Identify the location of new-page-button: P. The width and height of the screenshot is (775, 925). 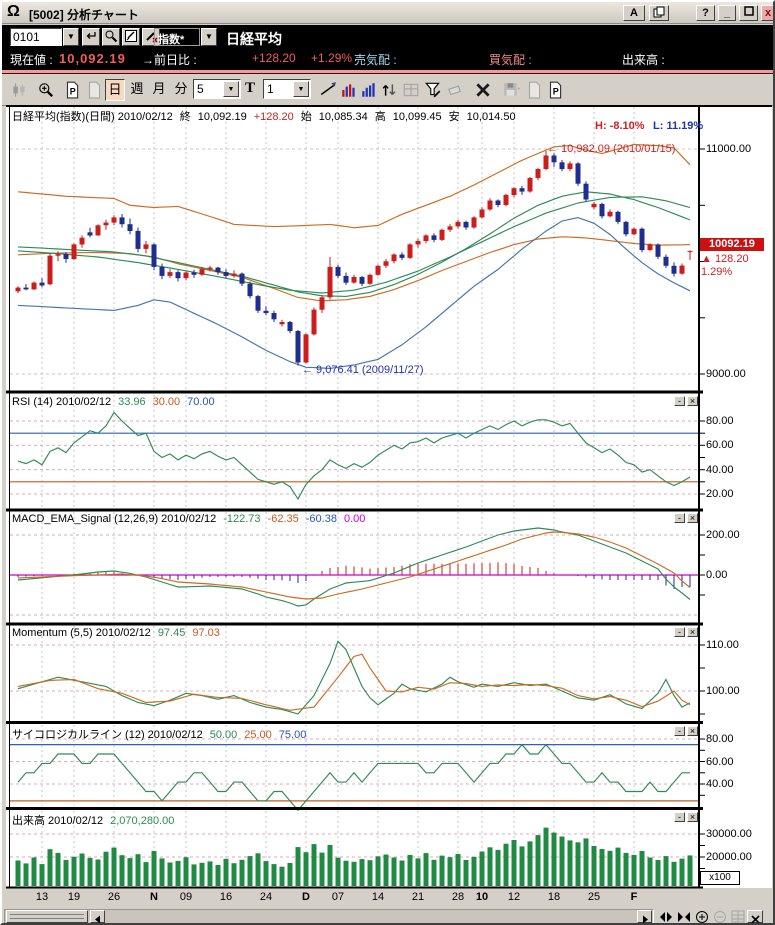
(72, 90).